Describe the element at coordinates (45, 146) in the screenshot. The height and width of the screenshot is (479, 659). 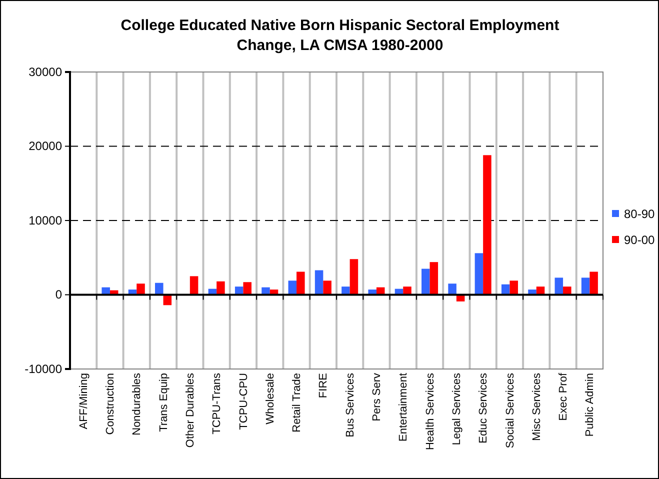
I see `y-tick-label: 20000` at that location.